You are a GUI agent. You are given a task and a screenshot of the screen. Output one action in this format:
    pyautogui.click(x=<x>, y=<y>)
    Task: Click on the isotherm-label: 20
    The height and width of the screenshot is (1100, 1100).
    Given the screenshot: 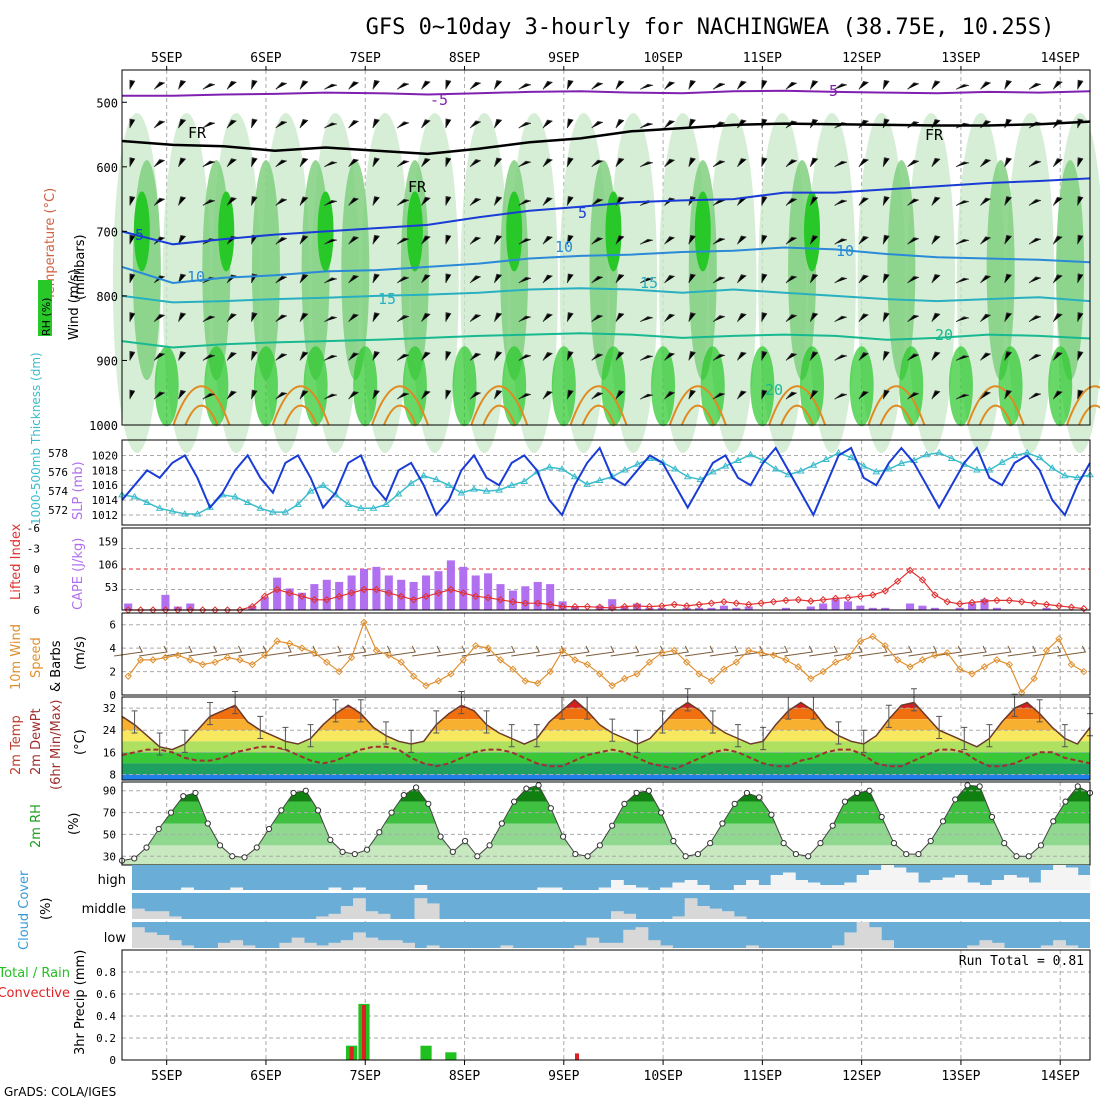 What is the action you would take?
    pyautogui.click(x=774, y=390)
    